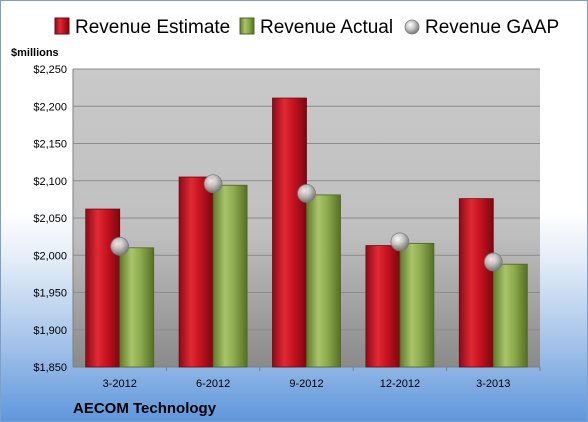 Image resolution: width=588 pixels, height=422 pixels. I want to click on x-tick-label: 3-2012, so click(120, 384).